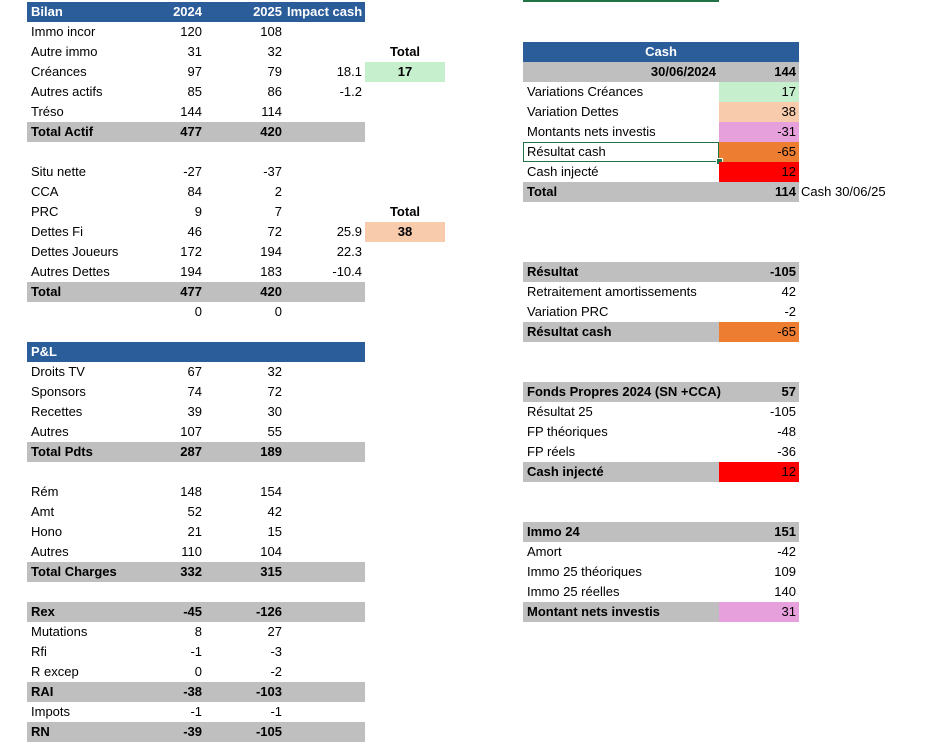  What do you see at coordinates (568, 311) in the screenshot?
I see `resultat-row-label: Variation PRC` at bounding box center [568, 311].